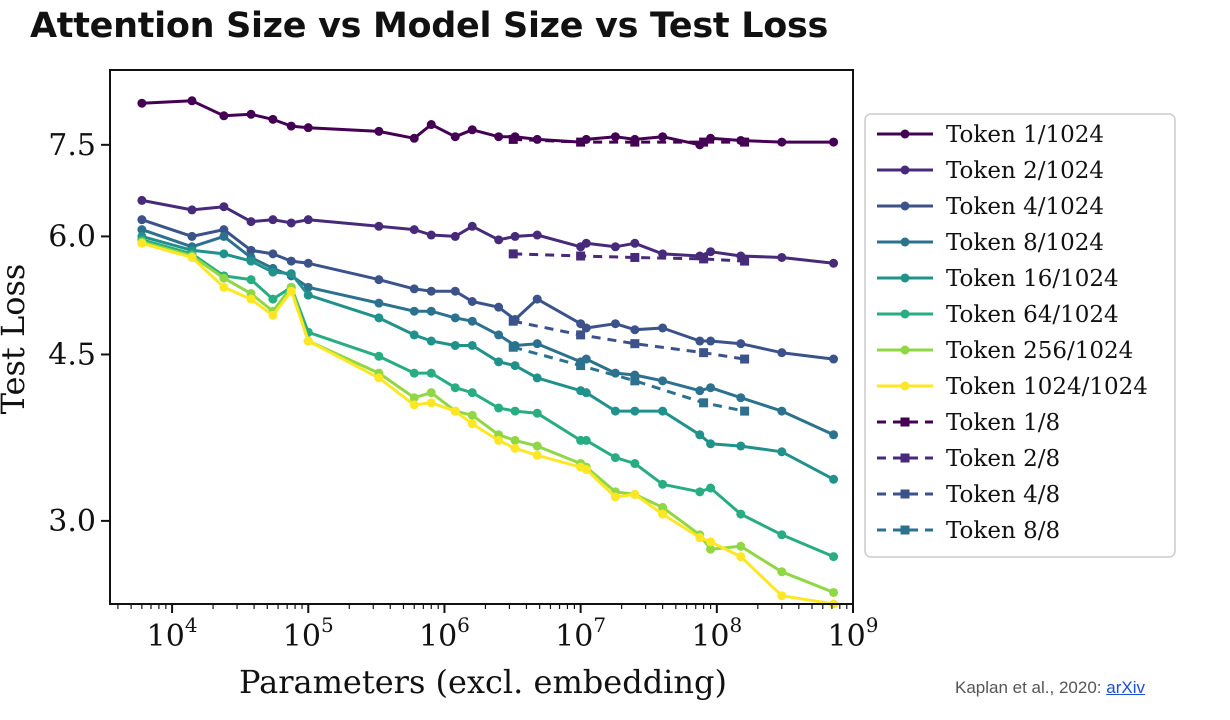 This screenshot has width=1230, height=720. I want to click on source-text: Kaplan et al., 2020:, so click(1031, 687).